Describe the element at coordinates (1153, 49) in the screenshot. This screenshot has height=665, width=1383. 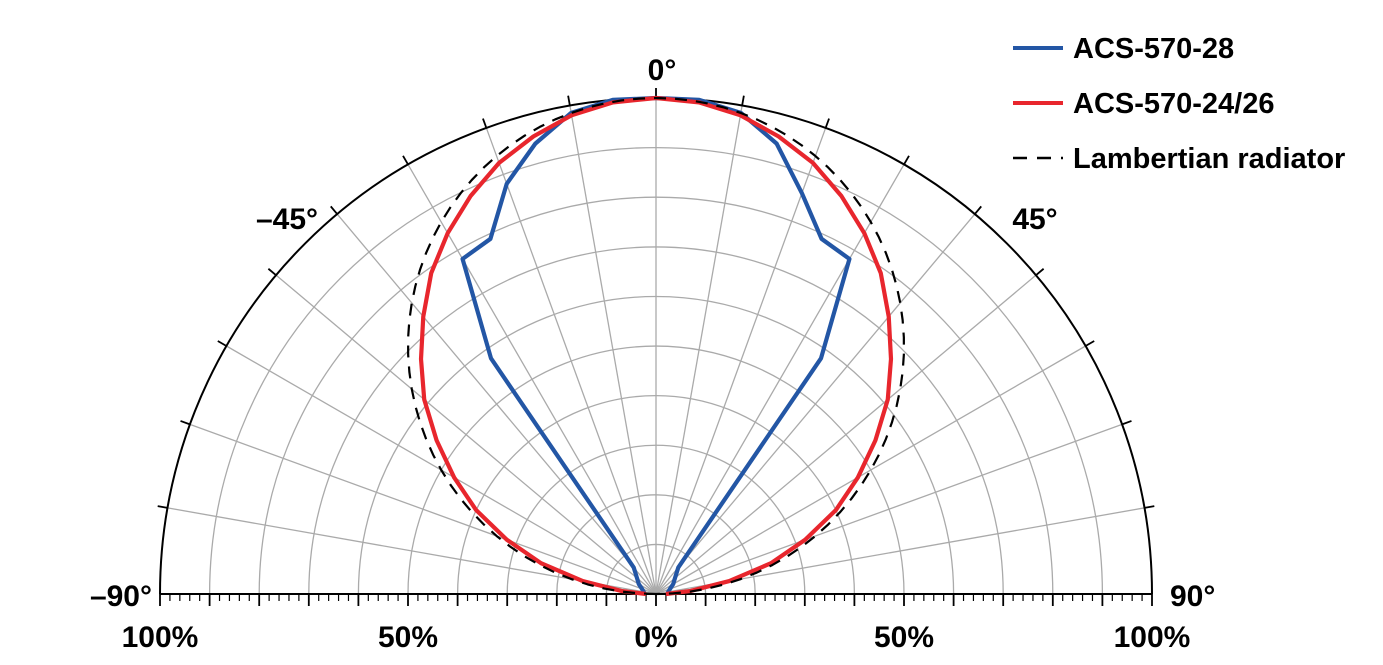
I see `legend-label-acs-570-28: ACS-570-28` at that location.